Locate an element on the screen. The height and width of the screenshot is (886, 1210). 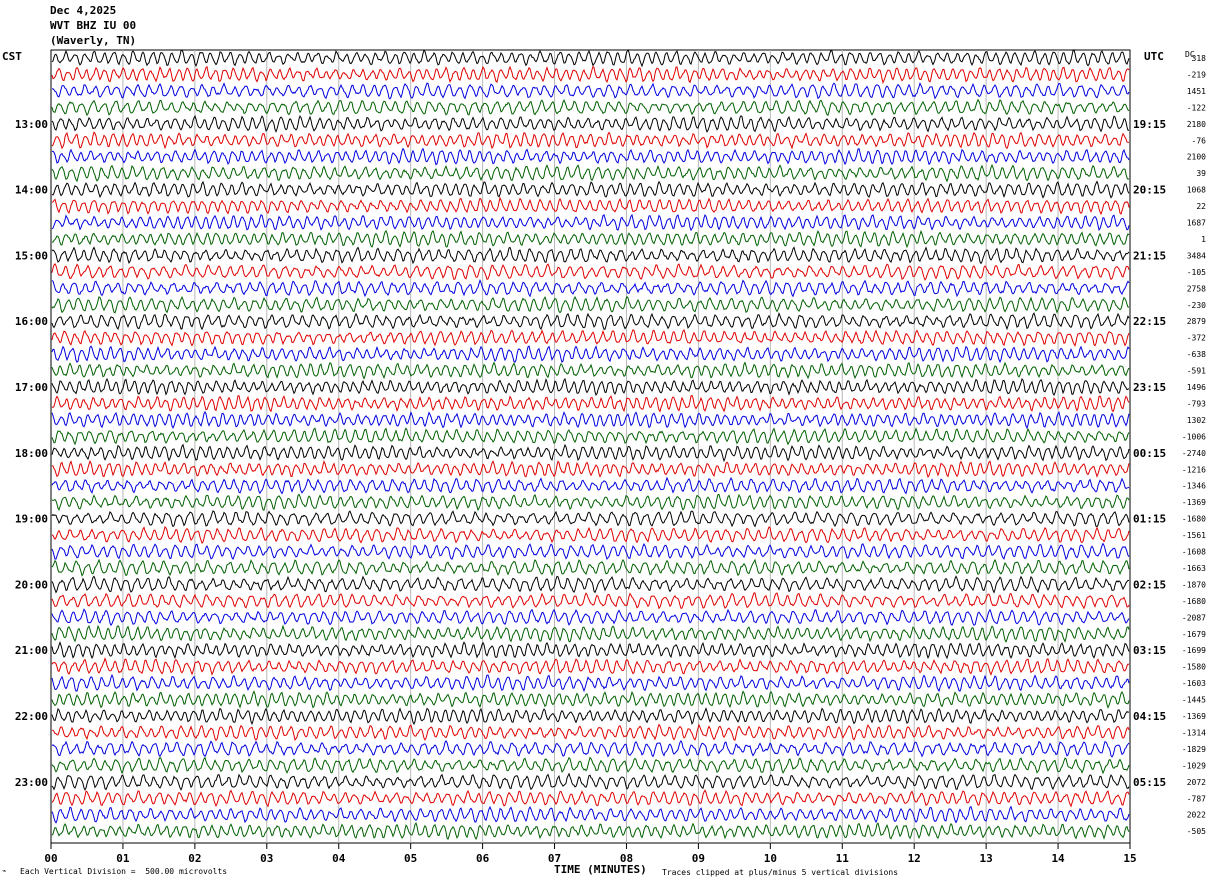
right-timezone-label: UTC is located at coordinates (1154, 56).